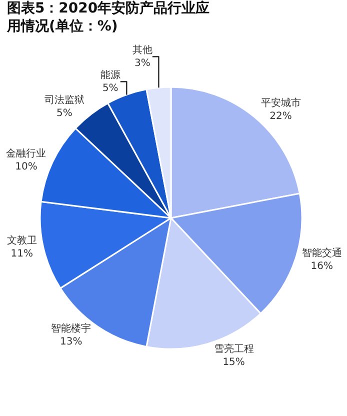 Image resolution: width=347 pixels, height=416 pixels. Describe the element at coordinates (110, 75) in the screenshot. I see `slice-label: 能源` at that location.